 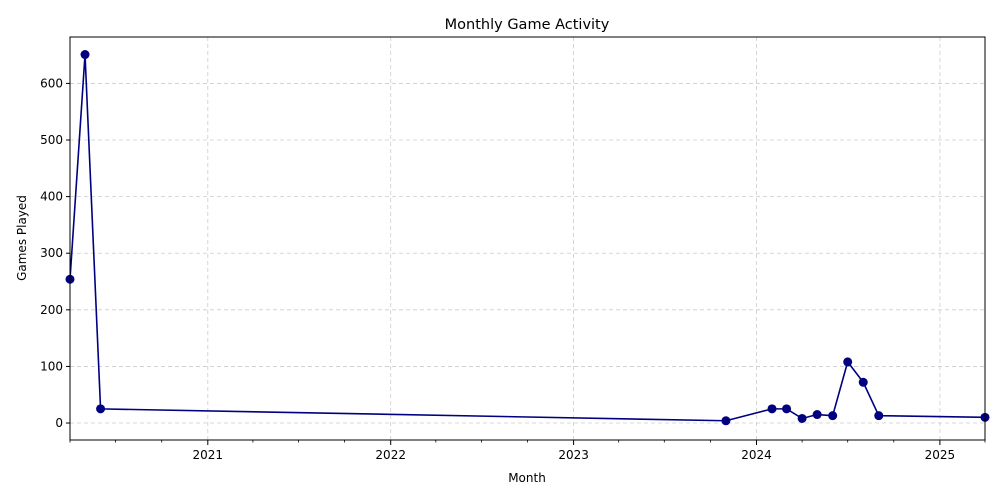 What do you see at coordinates (51, 83) in the screenshot?
I see `y-tick-label: 600` at bounding box center [51, 83].